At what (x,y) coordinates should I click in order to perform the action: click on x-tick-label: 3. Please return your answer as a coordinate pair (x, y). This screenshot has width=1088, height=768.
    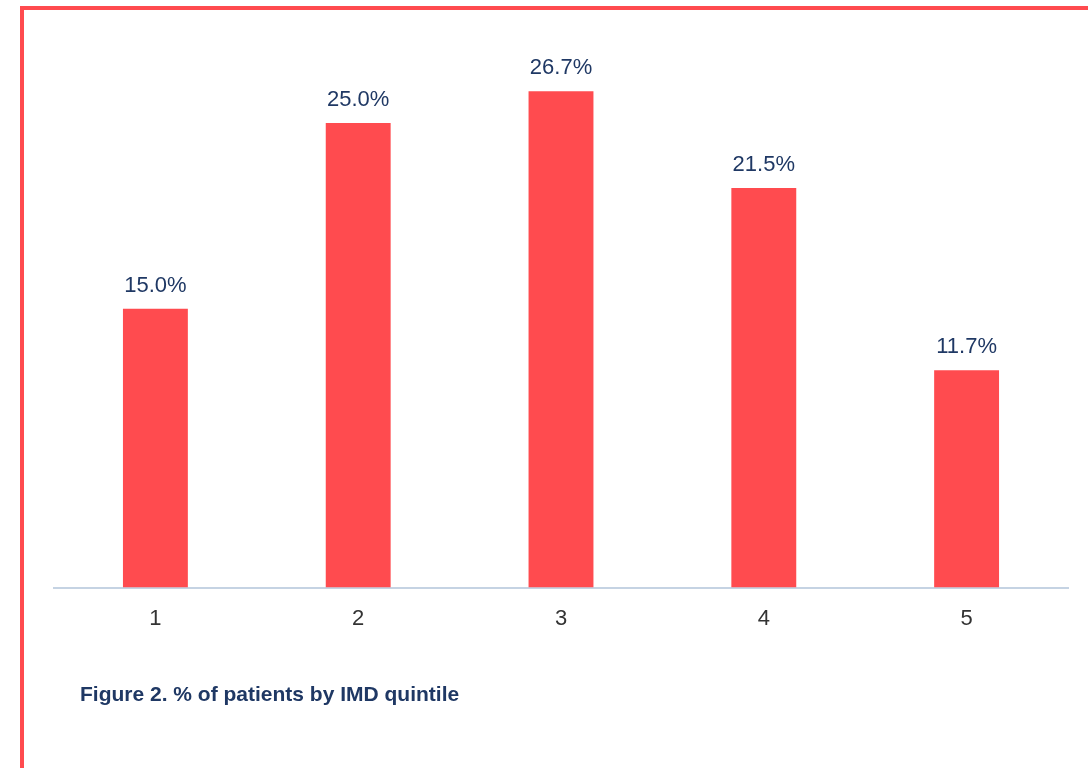
    Looking at the image, I should click on (561, 617).